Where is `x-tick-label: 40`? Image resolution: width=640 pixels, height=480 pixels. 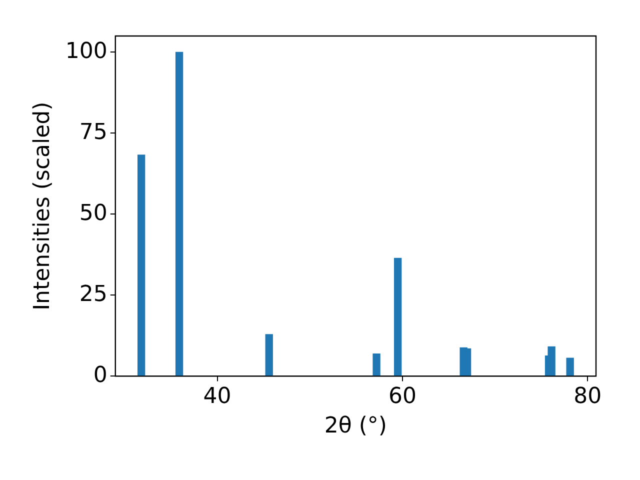 x-tick-label: 40 is located at coordinates (217, 397).